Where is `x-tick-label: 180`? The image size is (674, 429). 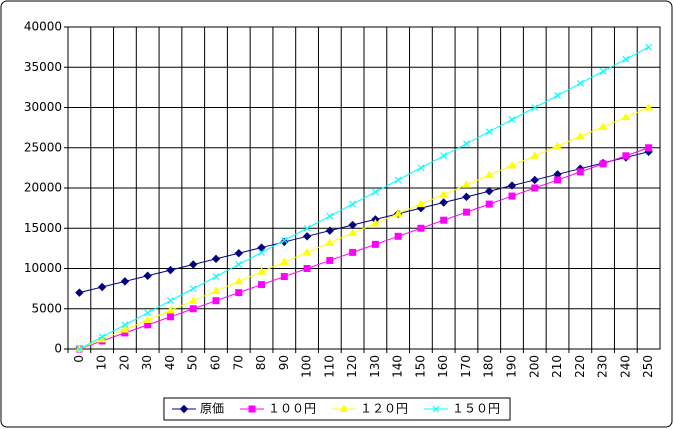
x-tick-label: 180 is located at coordinates (489, 366).